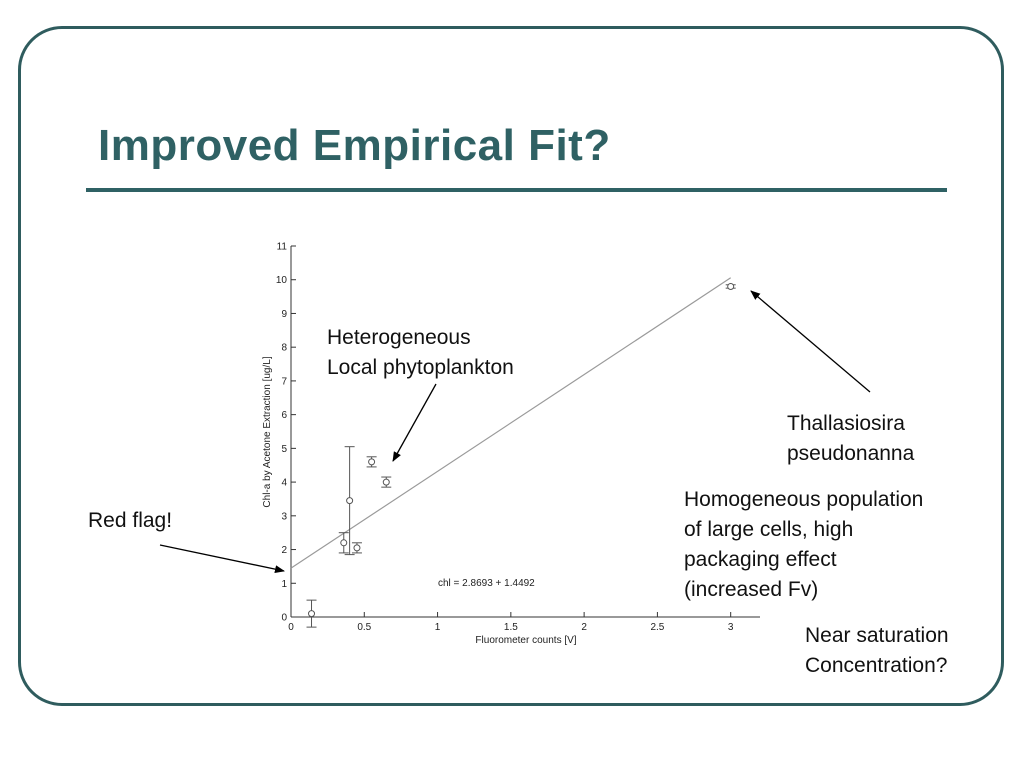  Describe the element at coordinates (284, 550) in the screenshot. I see `y-tick-label: 2` at that location.